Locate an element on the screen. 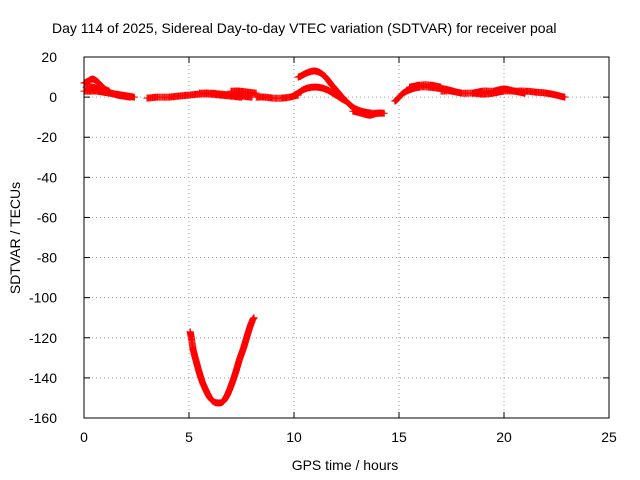 The height and width of the screenshot is (480, 640). y-tick-label: -100 is located at coordinates (43, 298).